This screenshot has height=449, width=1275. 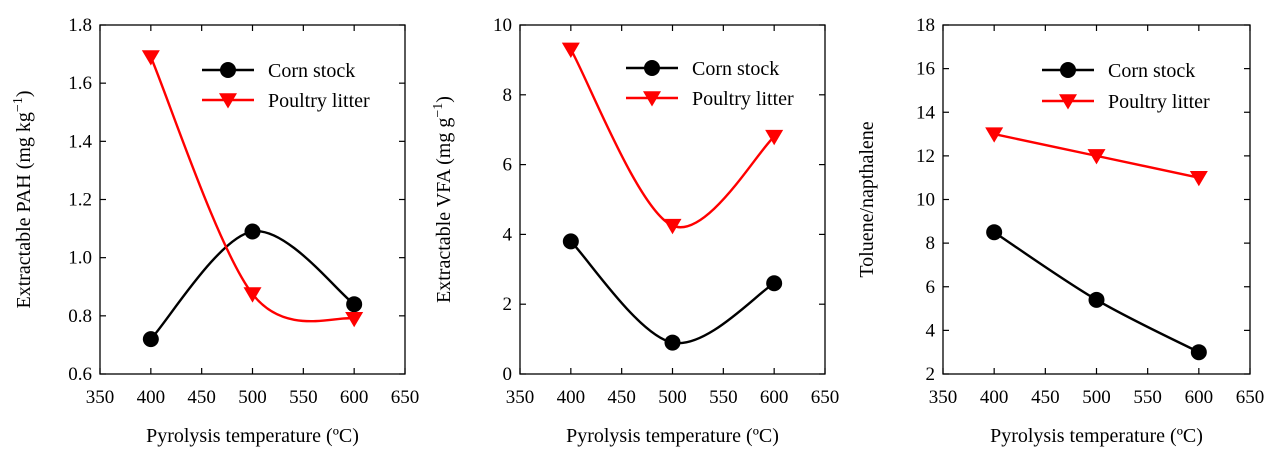 I want to click on y-axis-label-main: Toluene/napthalene, so click(x=867, y=199).